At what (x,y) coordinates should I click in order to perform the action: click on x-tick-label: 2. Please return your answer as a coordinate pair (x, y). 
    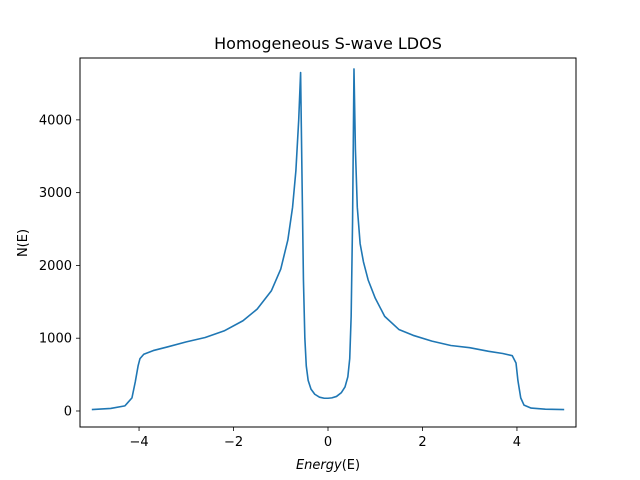
    Looking at the image, I should click on (422, 442).